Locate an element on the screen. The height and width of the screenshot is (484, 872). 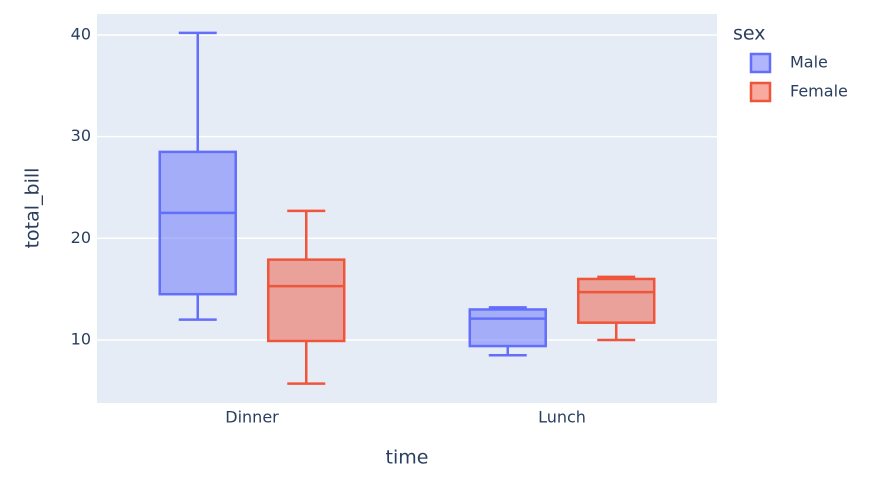
x-axis-title: time is located at coordinates (407, 458).